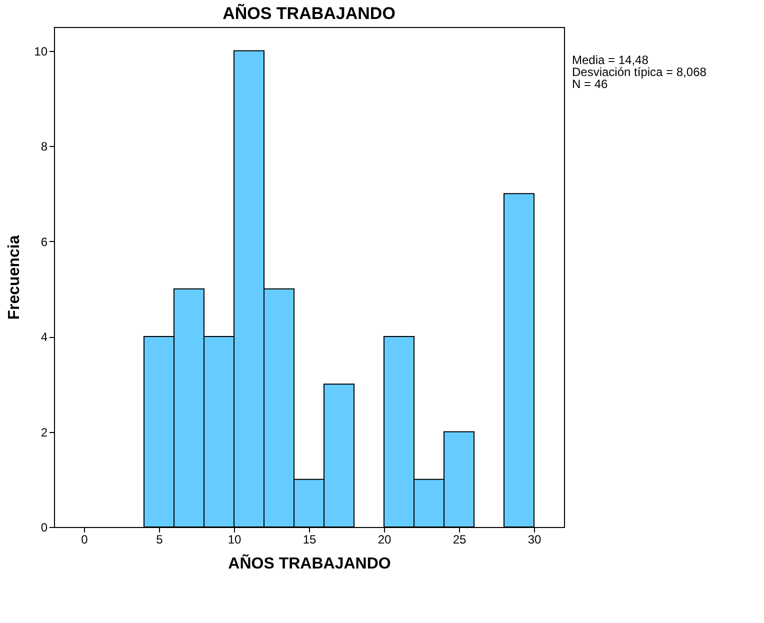  I want to click on x-tick-label: 5, so click(160, 539).